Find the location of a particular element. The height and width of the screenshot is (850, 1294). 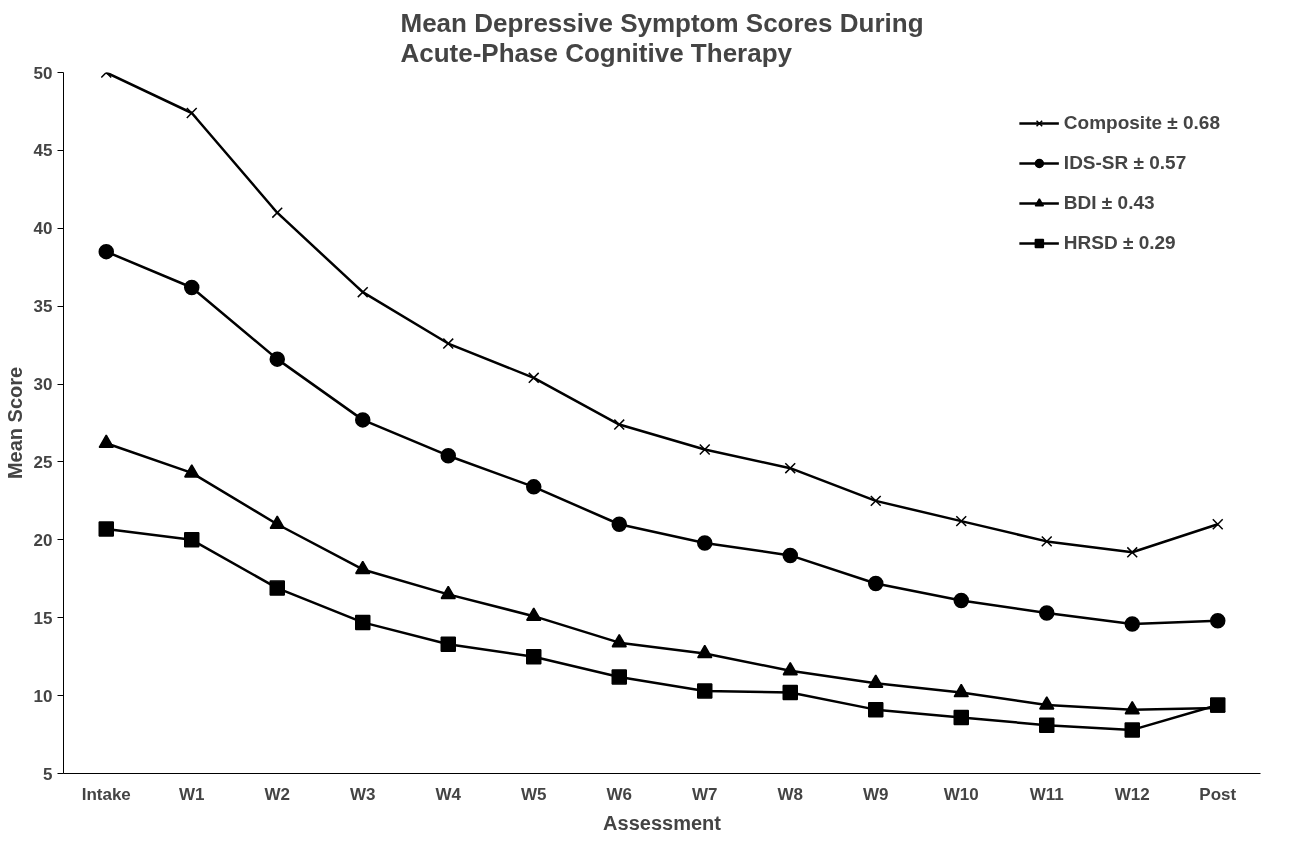

x-tick-label: W12 is located at coordinates (1132, 794).